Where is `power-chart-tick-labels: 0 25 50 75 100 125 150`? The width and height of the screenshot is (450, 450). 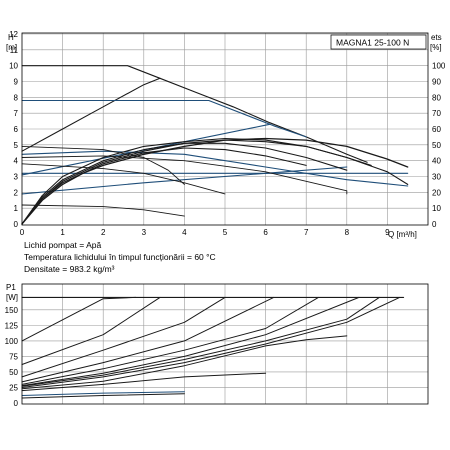
power-chart-tick-labels: 0 25 50 75 100 125 150 is located at coordinates (12, 357).